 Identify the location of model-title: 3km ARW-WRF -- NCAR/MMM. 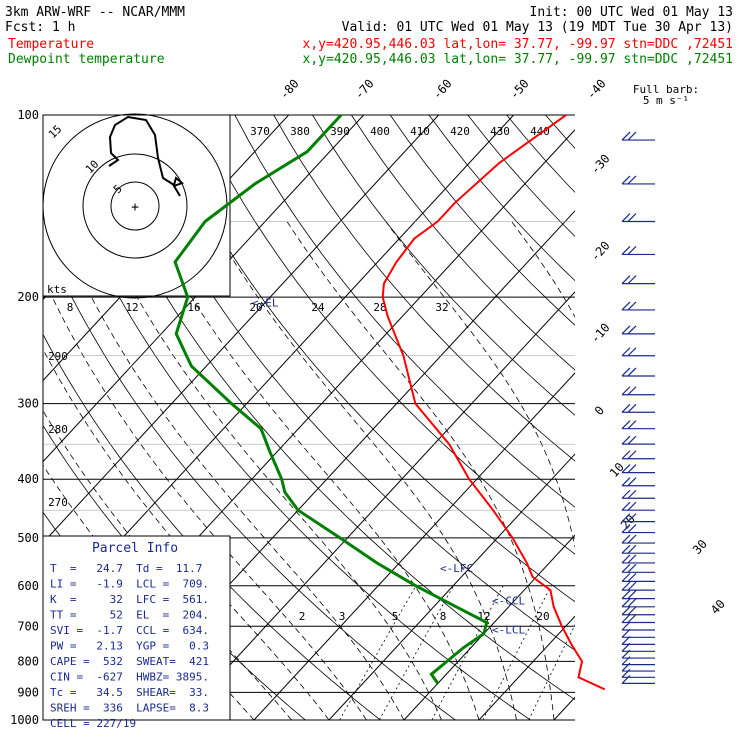
(95, 12).